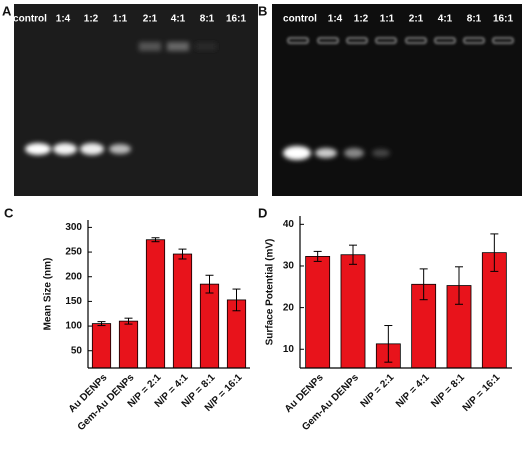 The width and height of the screenshot is (528, 464). Describe the element at coordinates (73, 276) in the screenshot. I see `y-tick-label: 200` at that location.